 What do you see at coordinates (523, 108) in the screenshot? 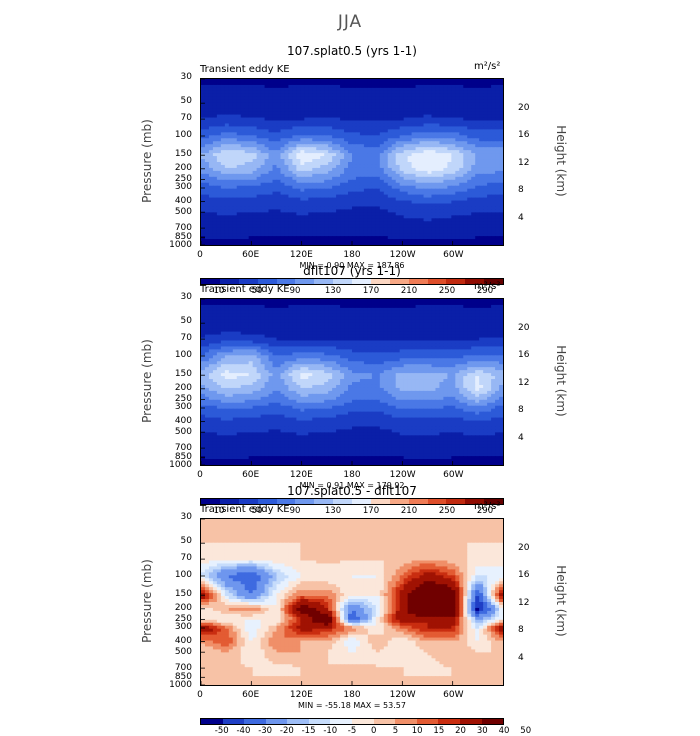
I see `height-tick-label: 20` at bounding box center [523, 108].